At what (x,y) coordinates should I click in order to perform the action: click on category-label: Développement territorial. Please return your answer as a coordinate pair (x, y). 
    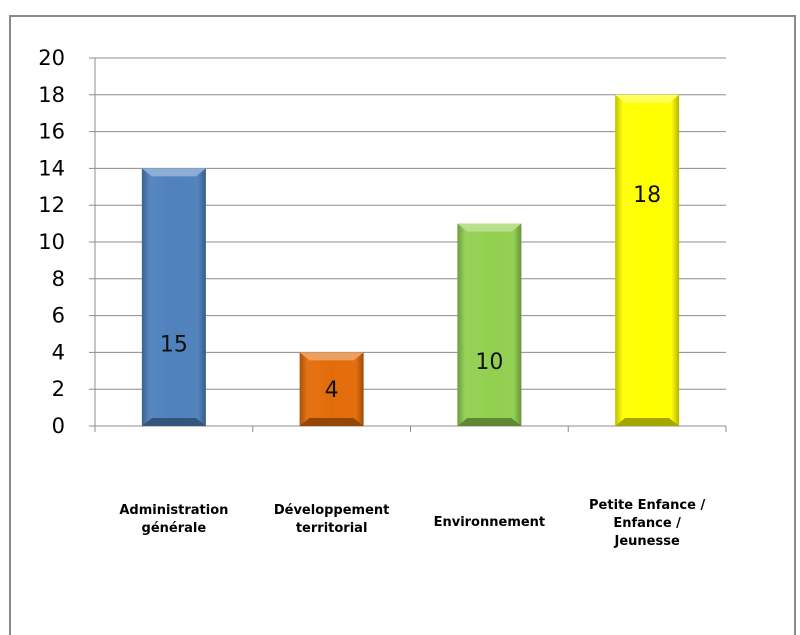
    Looking at the image, I should click on (331, 519).